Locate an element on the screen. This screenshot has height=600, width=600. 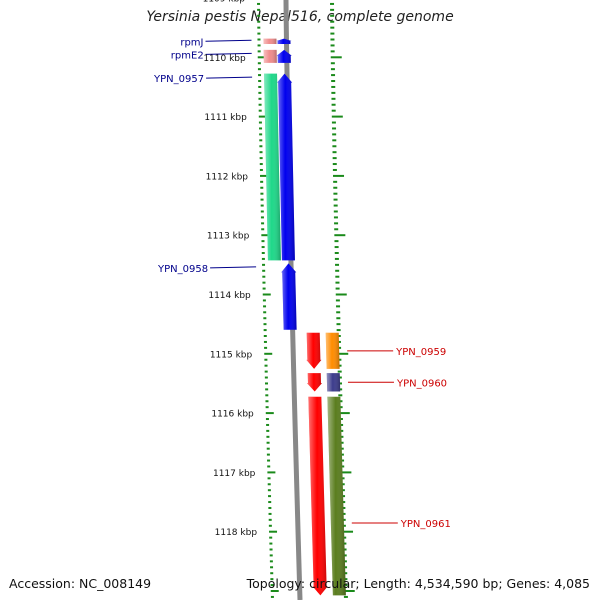
gene-YPN_0959-cds-arrow-shading is located at coordinates (314, 350).